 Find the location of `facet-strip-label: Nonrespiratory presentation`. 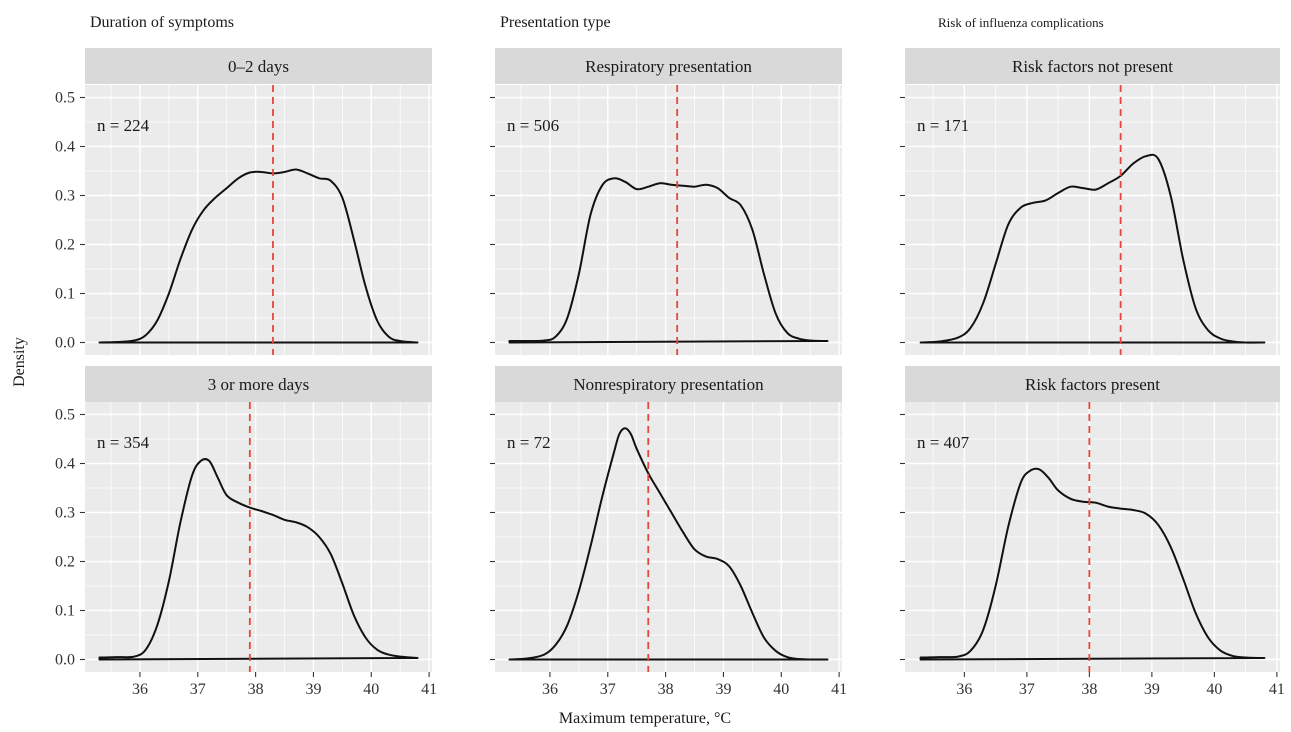

facet-strip-label: Nonrespiratory presentation is located at coordinates (668, 384).